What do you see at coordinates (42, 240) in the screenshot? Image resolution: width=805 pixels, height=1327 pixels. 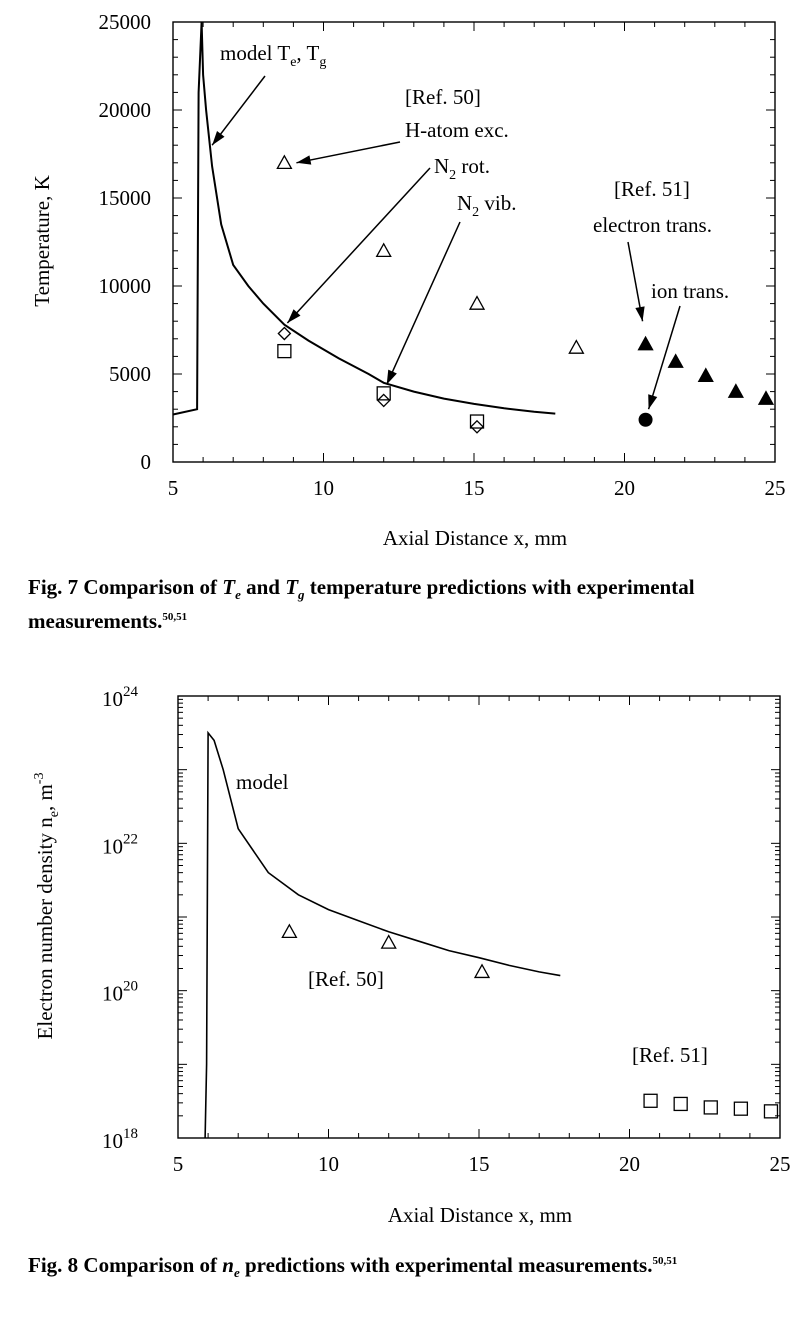 I see `chart1-y-axis-label: Temperature, K` at bounding box center [42, 240].